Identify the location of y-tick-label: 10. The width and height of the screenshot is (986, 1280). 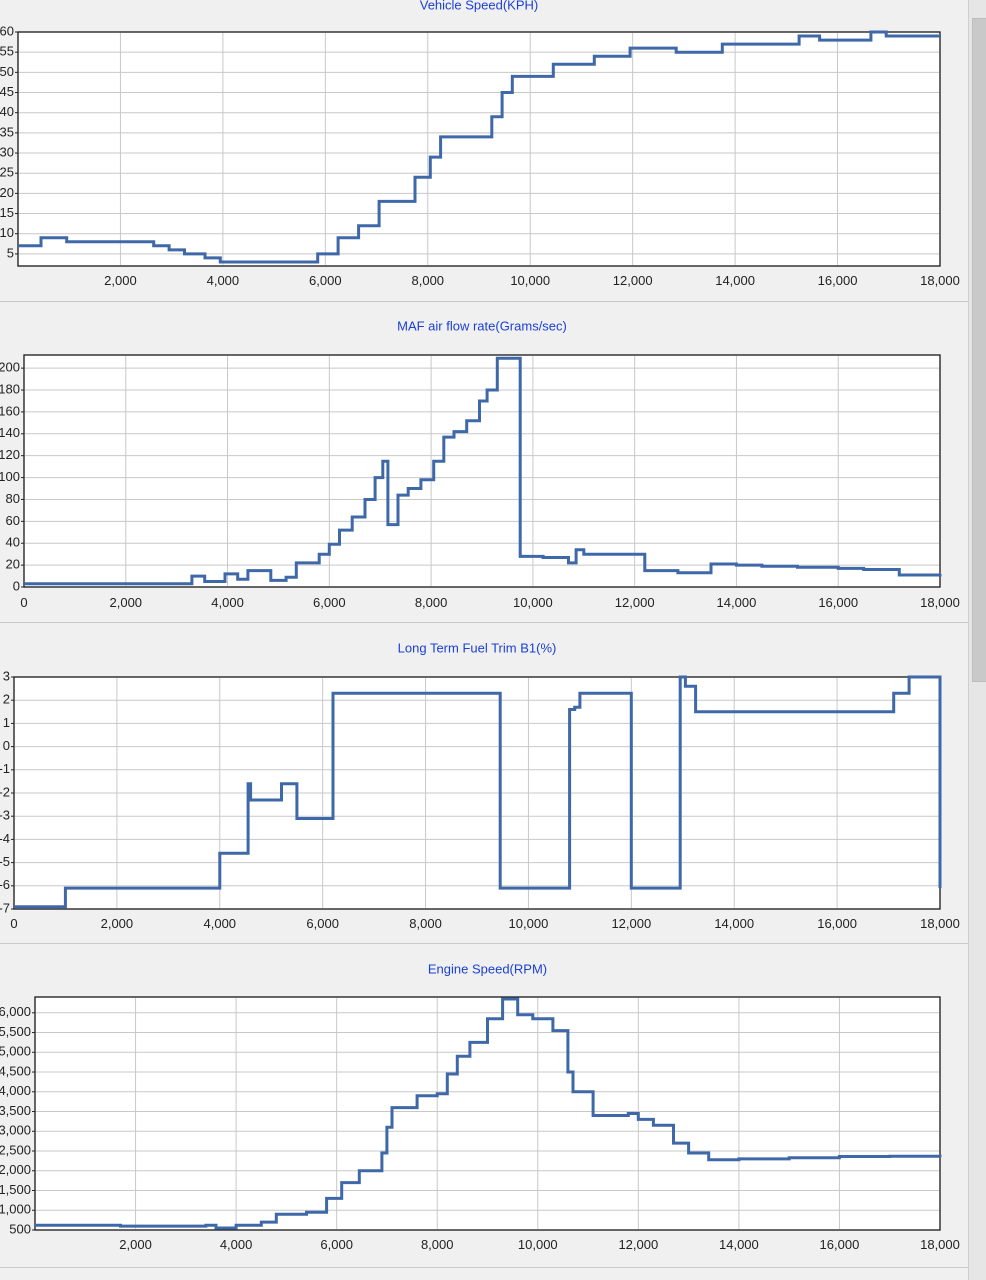
(7, 232).